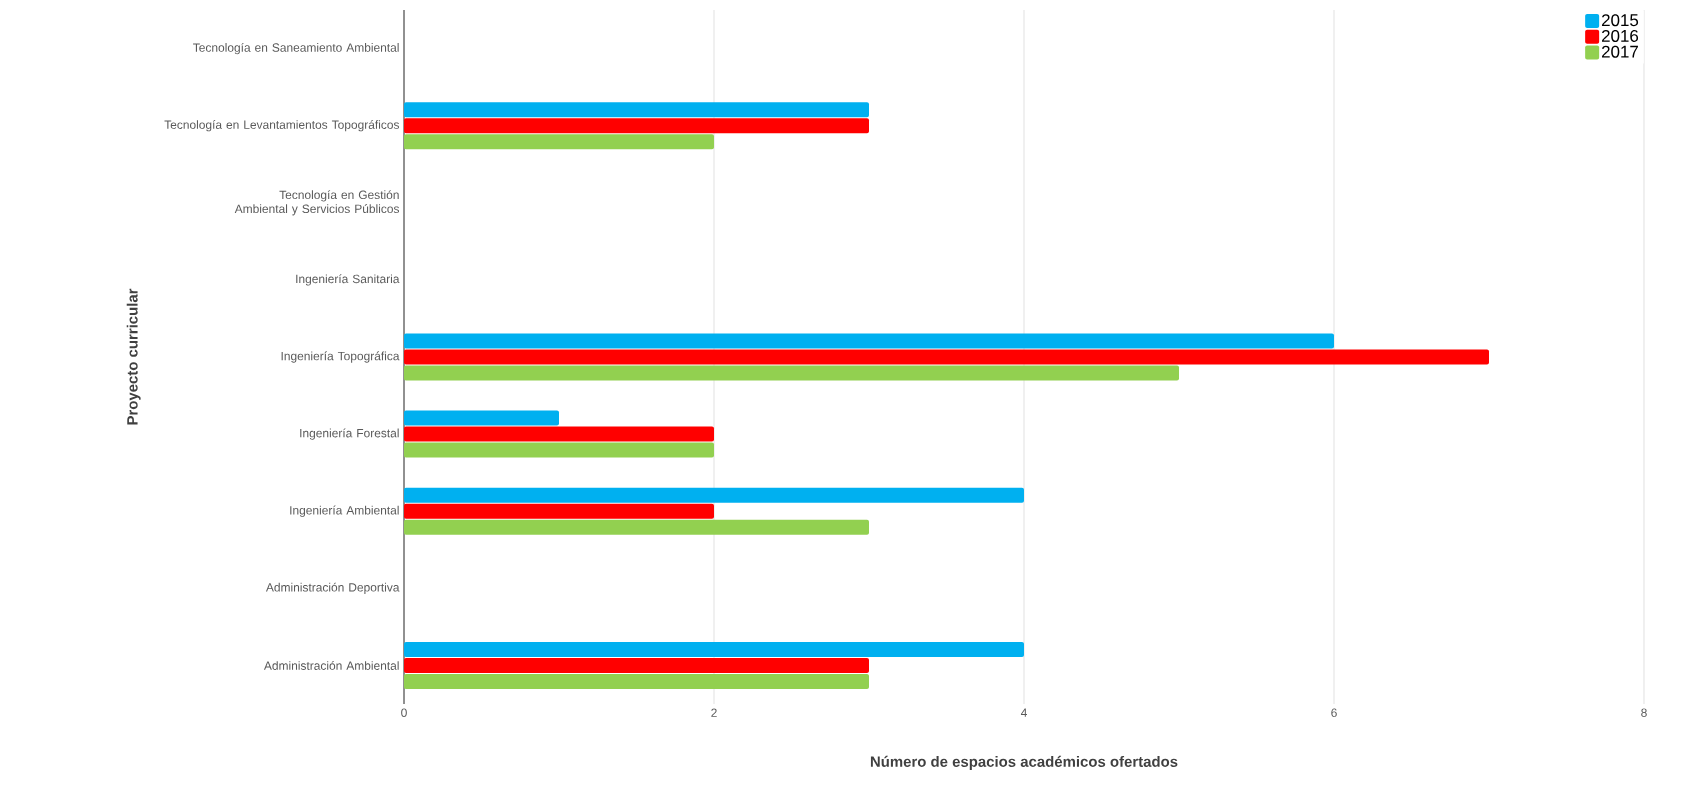 The image size is (1698, 792). I want to click on legend-label: 2015, so click(1620, 20).